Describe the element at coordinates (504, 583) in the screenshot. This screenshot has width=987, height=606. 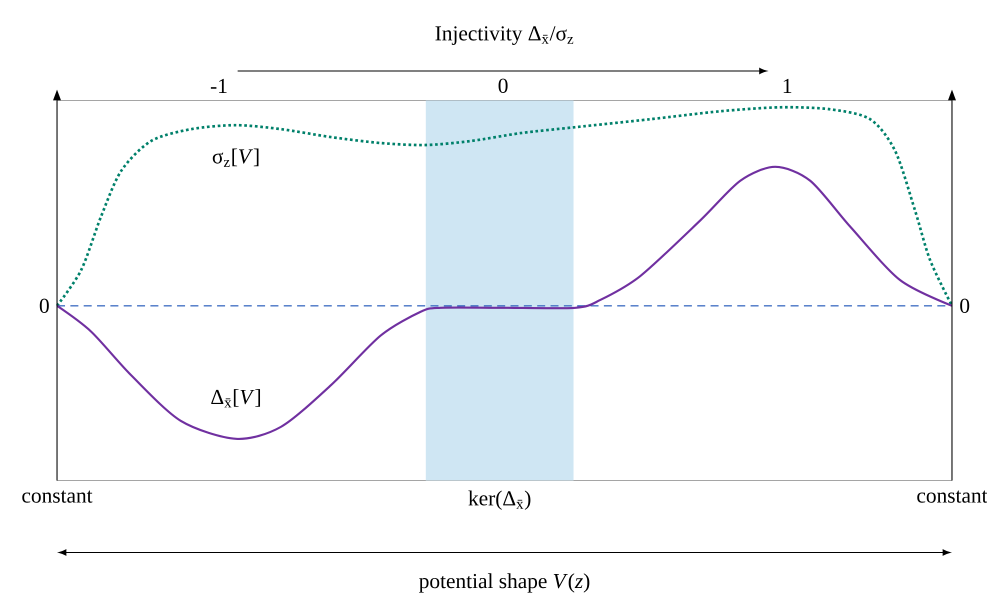
I see `text: potential shape V(z)` at that location.